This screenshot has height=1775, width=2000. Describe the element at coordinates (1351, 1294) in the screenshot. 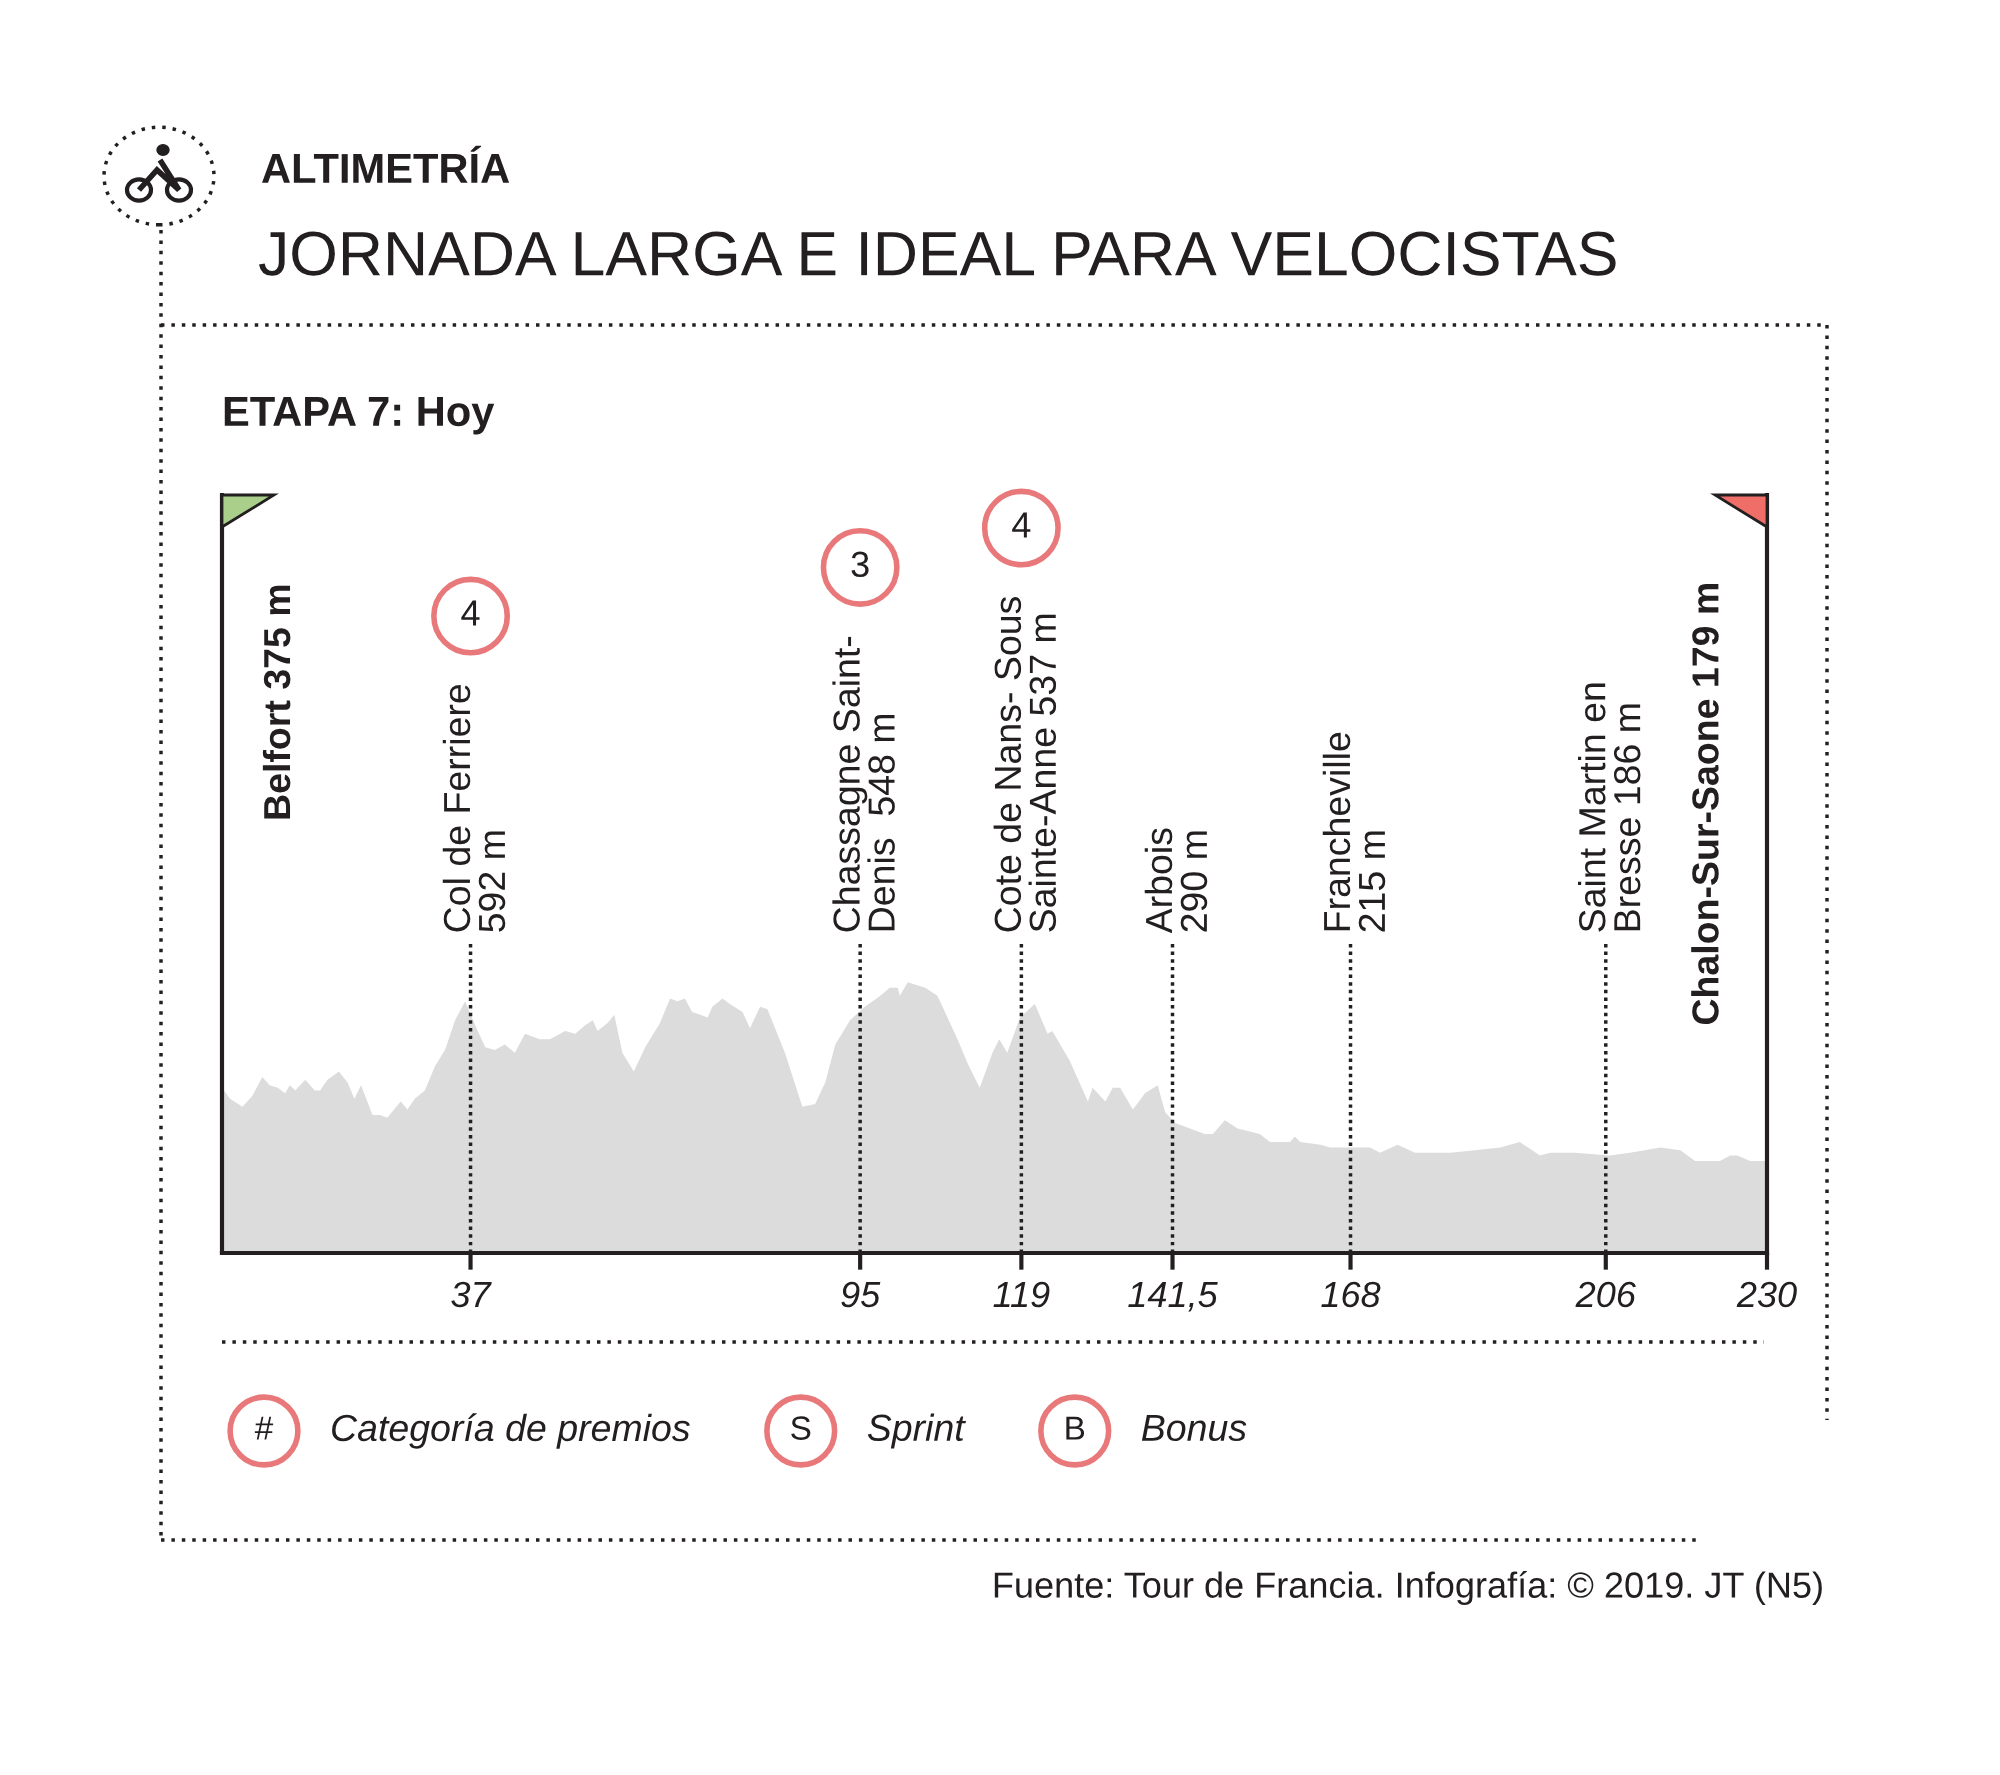

I see `x-tick-label: 168` at that location.